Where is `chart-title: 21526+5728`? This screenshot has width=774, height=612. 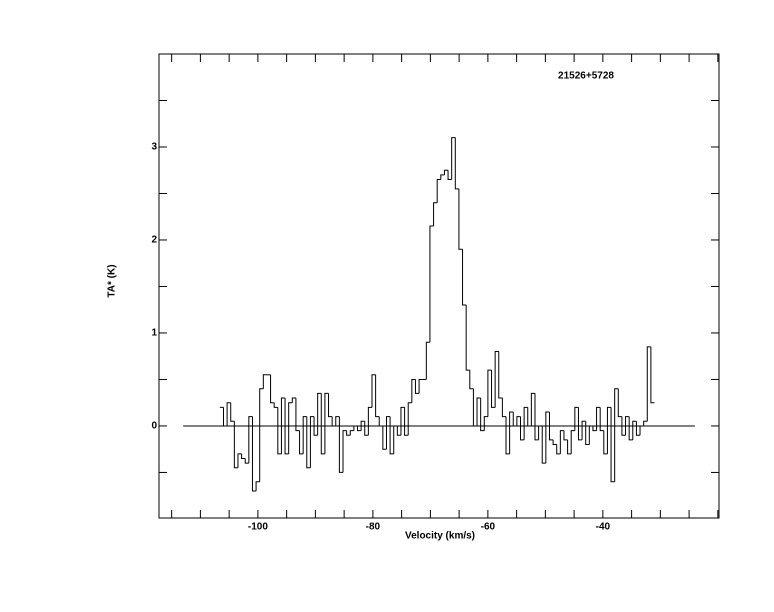 chart-title: 21526+5728 is located at coordinates (586, 76).